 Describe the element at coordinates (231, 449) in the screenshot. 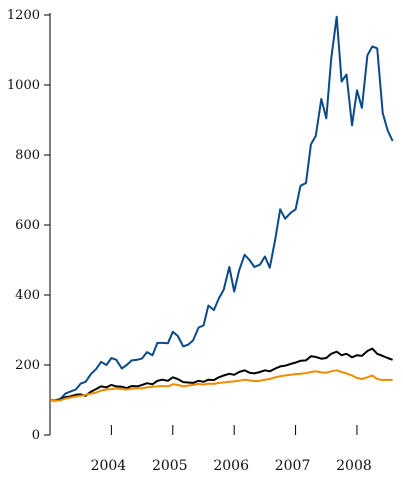

I see `x-axis: 2004 2005 2006 2007 2008` at that location.